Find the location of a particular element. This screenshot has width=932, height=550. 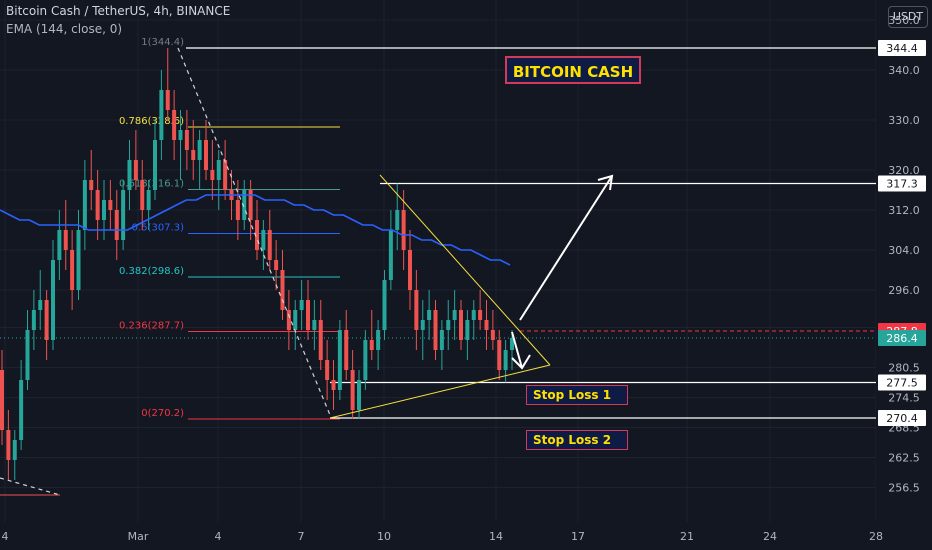

time-axis: 4 Mar 4 7 10 14 17 21 24 28 is located at coordinates (441, 536).